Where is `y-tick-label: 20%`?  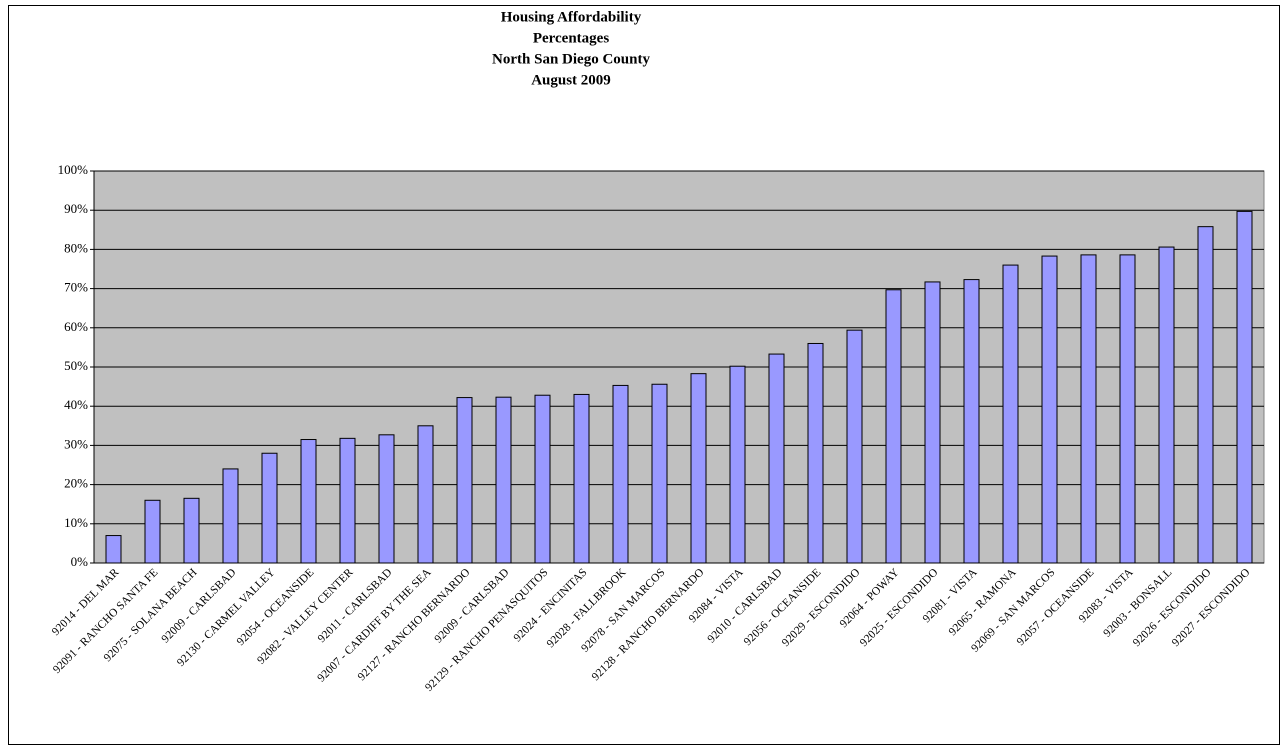 y-tick-label: 20% is located at coordinates (76, 483).